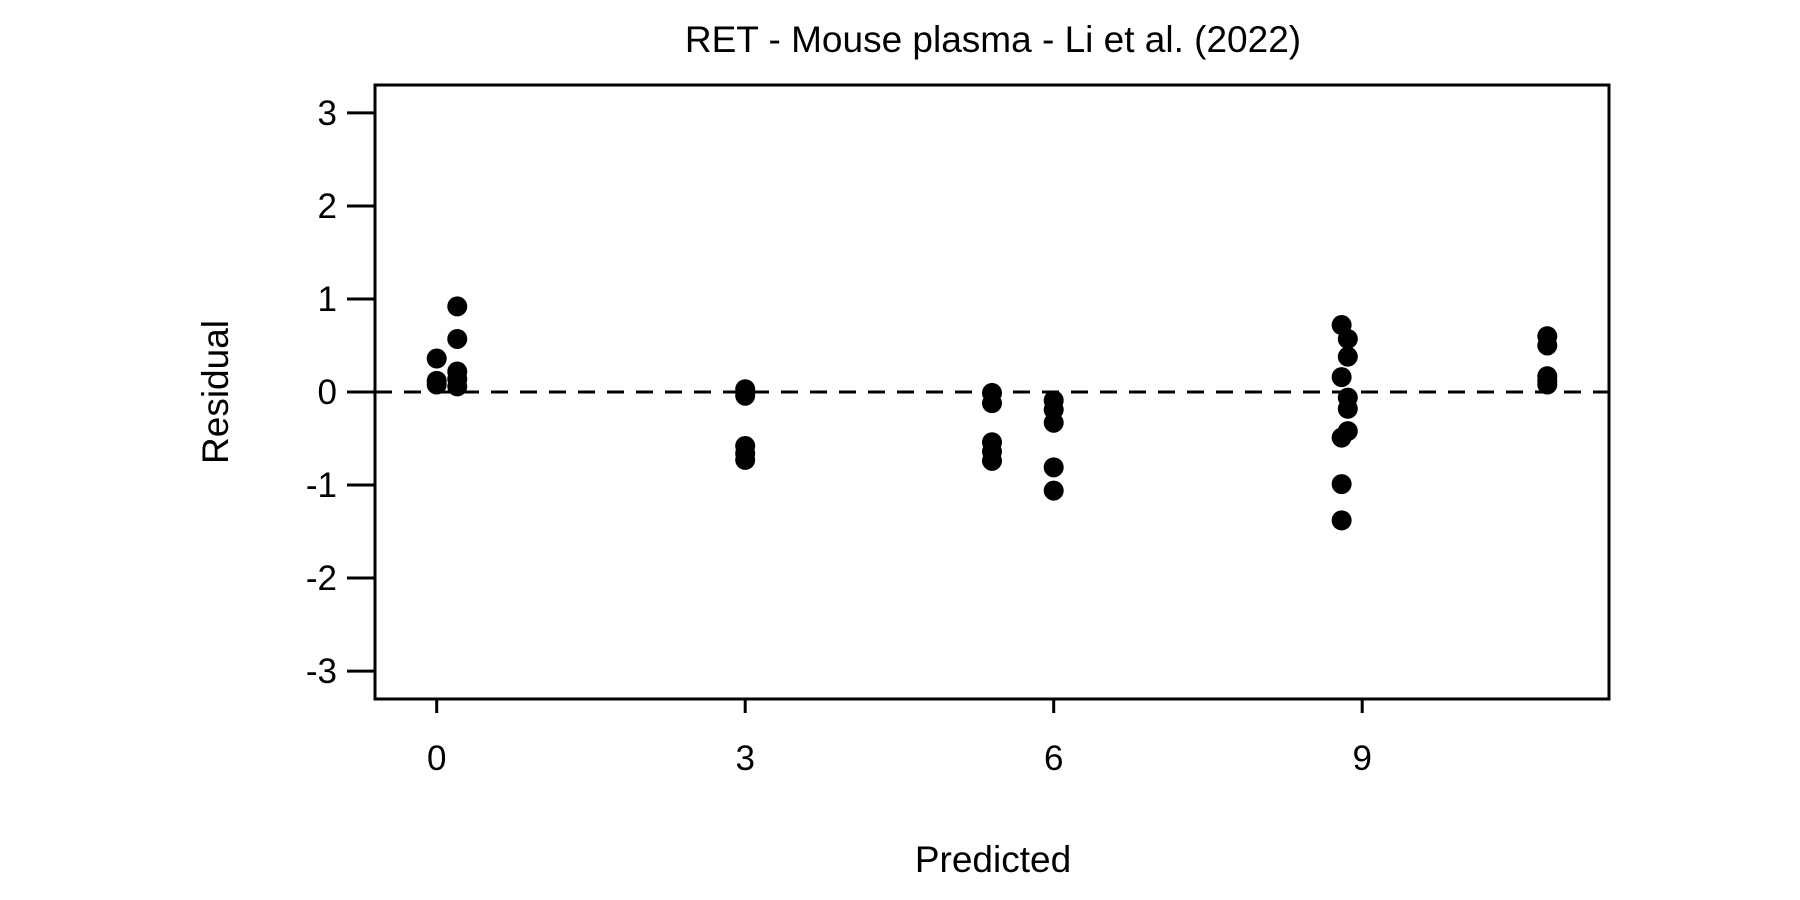 This screenshot has width=1800, height=900. I want to click on y-axis: -3 -2 -1 0 1 2 3, so click(340, 392).